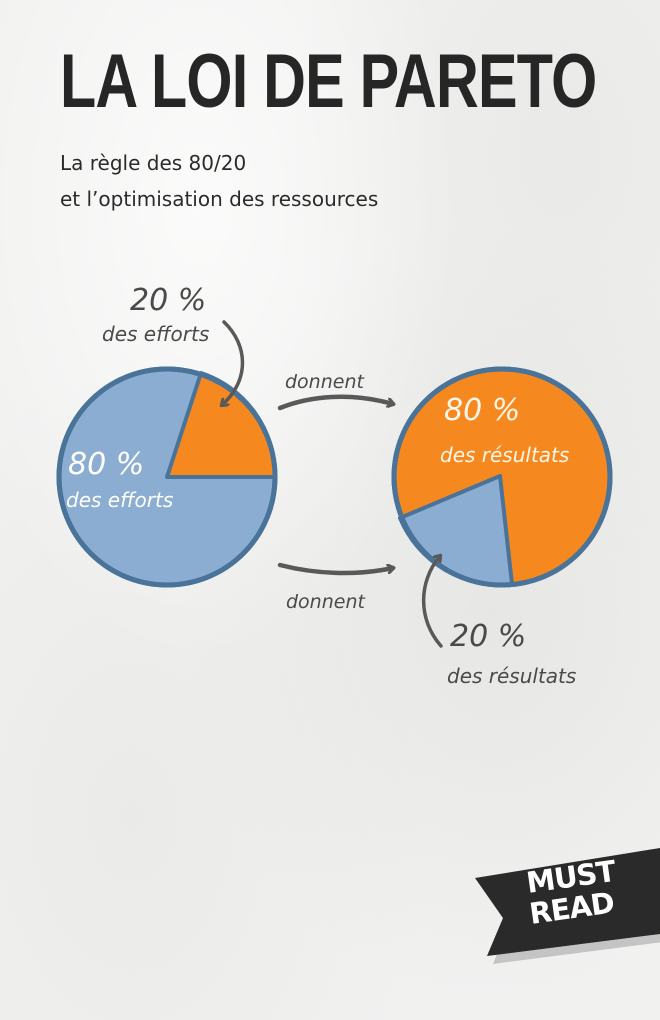 This screenshot has width=660, height=1020. Describe the element at coordinates (326, 602) in the screenshot. I see `arrow-bottom-label: donnent` at that location.